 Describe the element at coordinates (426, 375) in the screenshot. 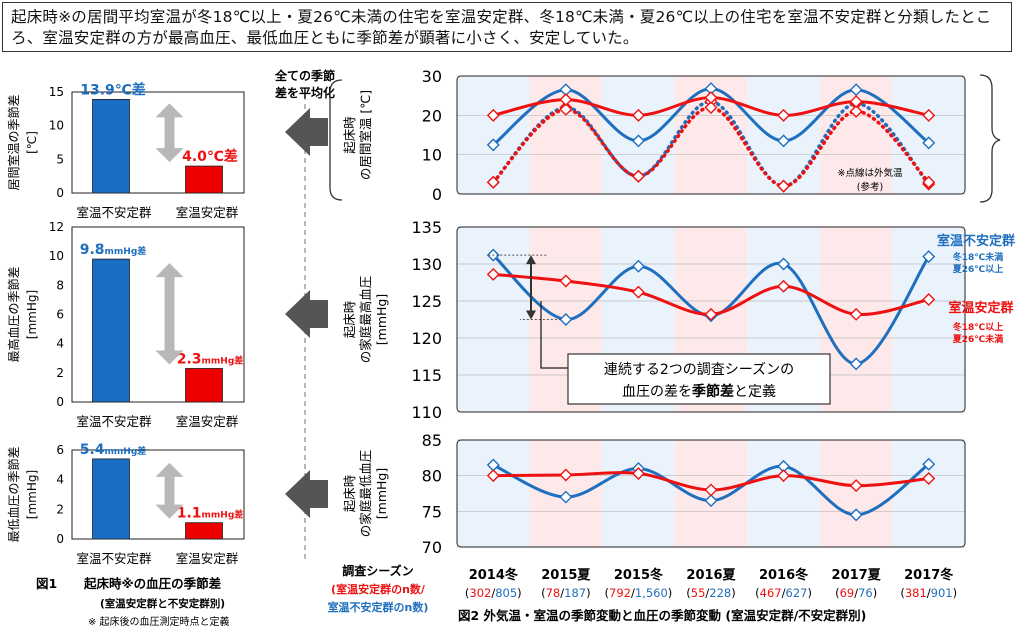

I see `y-tick-label: 115` at that location.